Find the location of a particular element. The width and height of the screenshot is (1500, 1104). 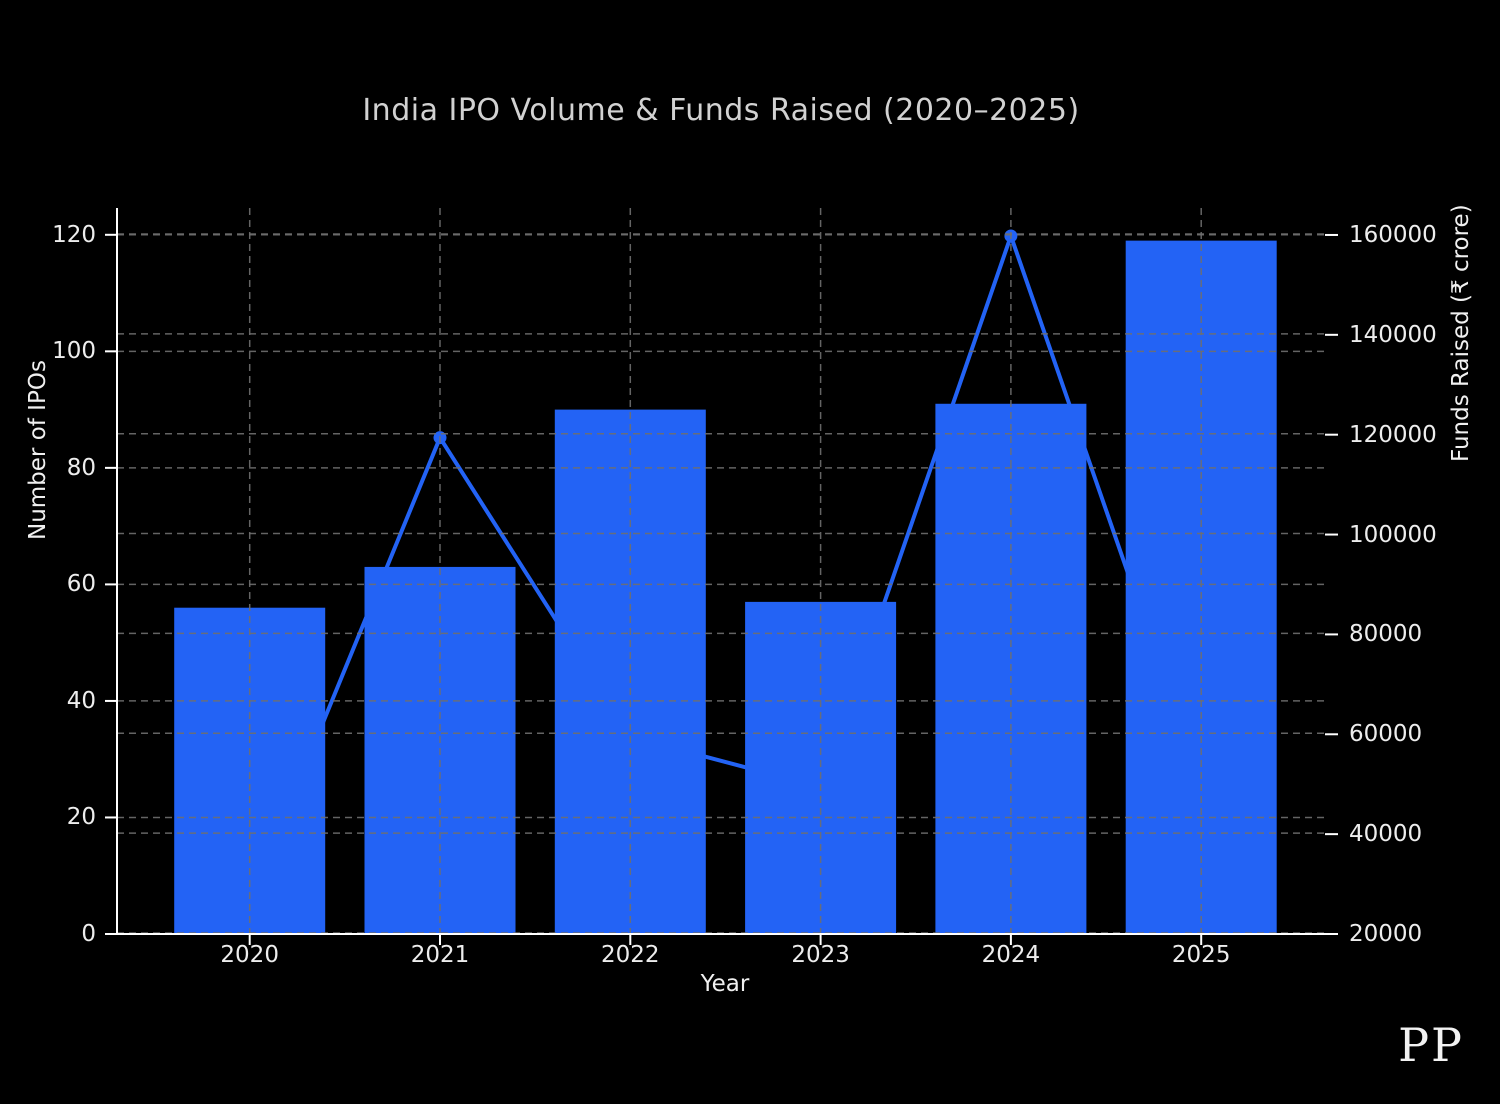

y-right-tick-label: 40000 is located at coordinates (1386, 834).